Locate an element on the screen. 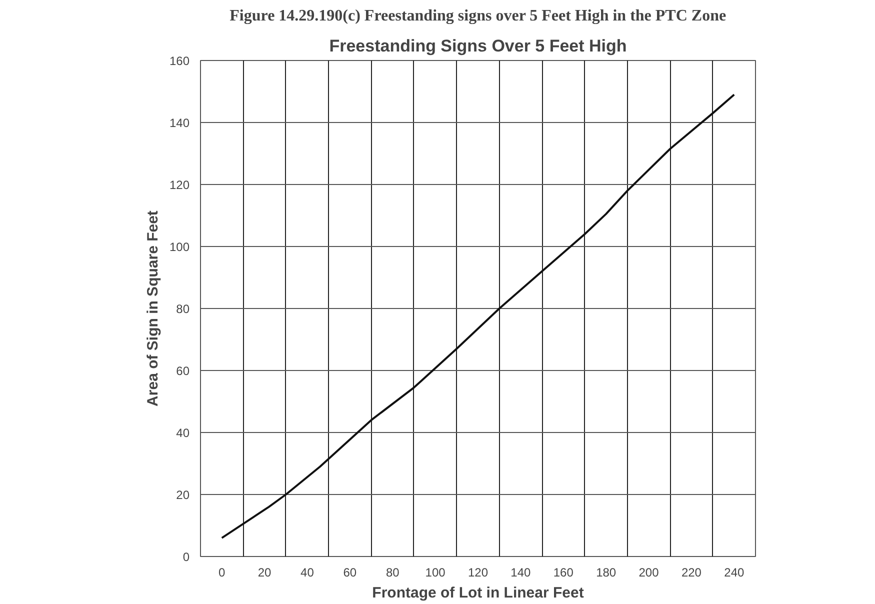 This screenshot has width=875, height=604. chart-title: Freestanding Signs Over 5 Feet High is located at coordinates (478, 46).